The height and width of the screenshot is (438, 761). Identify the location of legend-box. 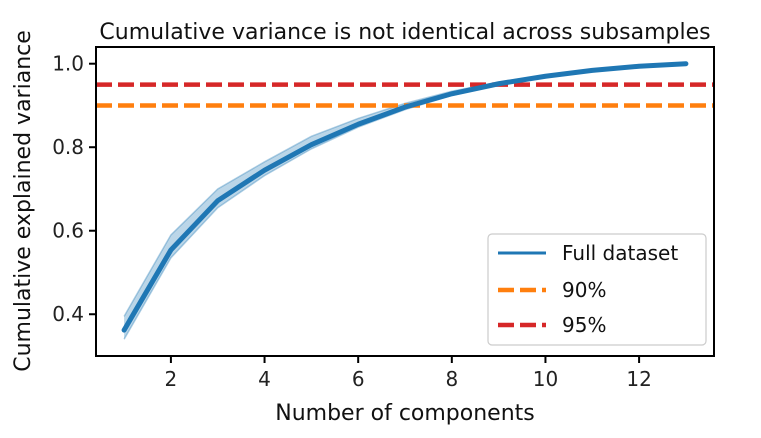
(597, 289).